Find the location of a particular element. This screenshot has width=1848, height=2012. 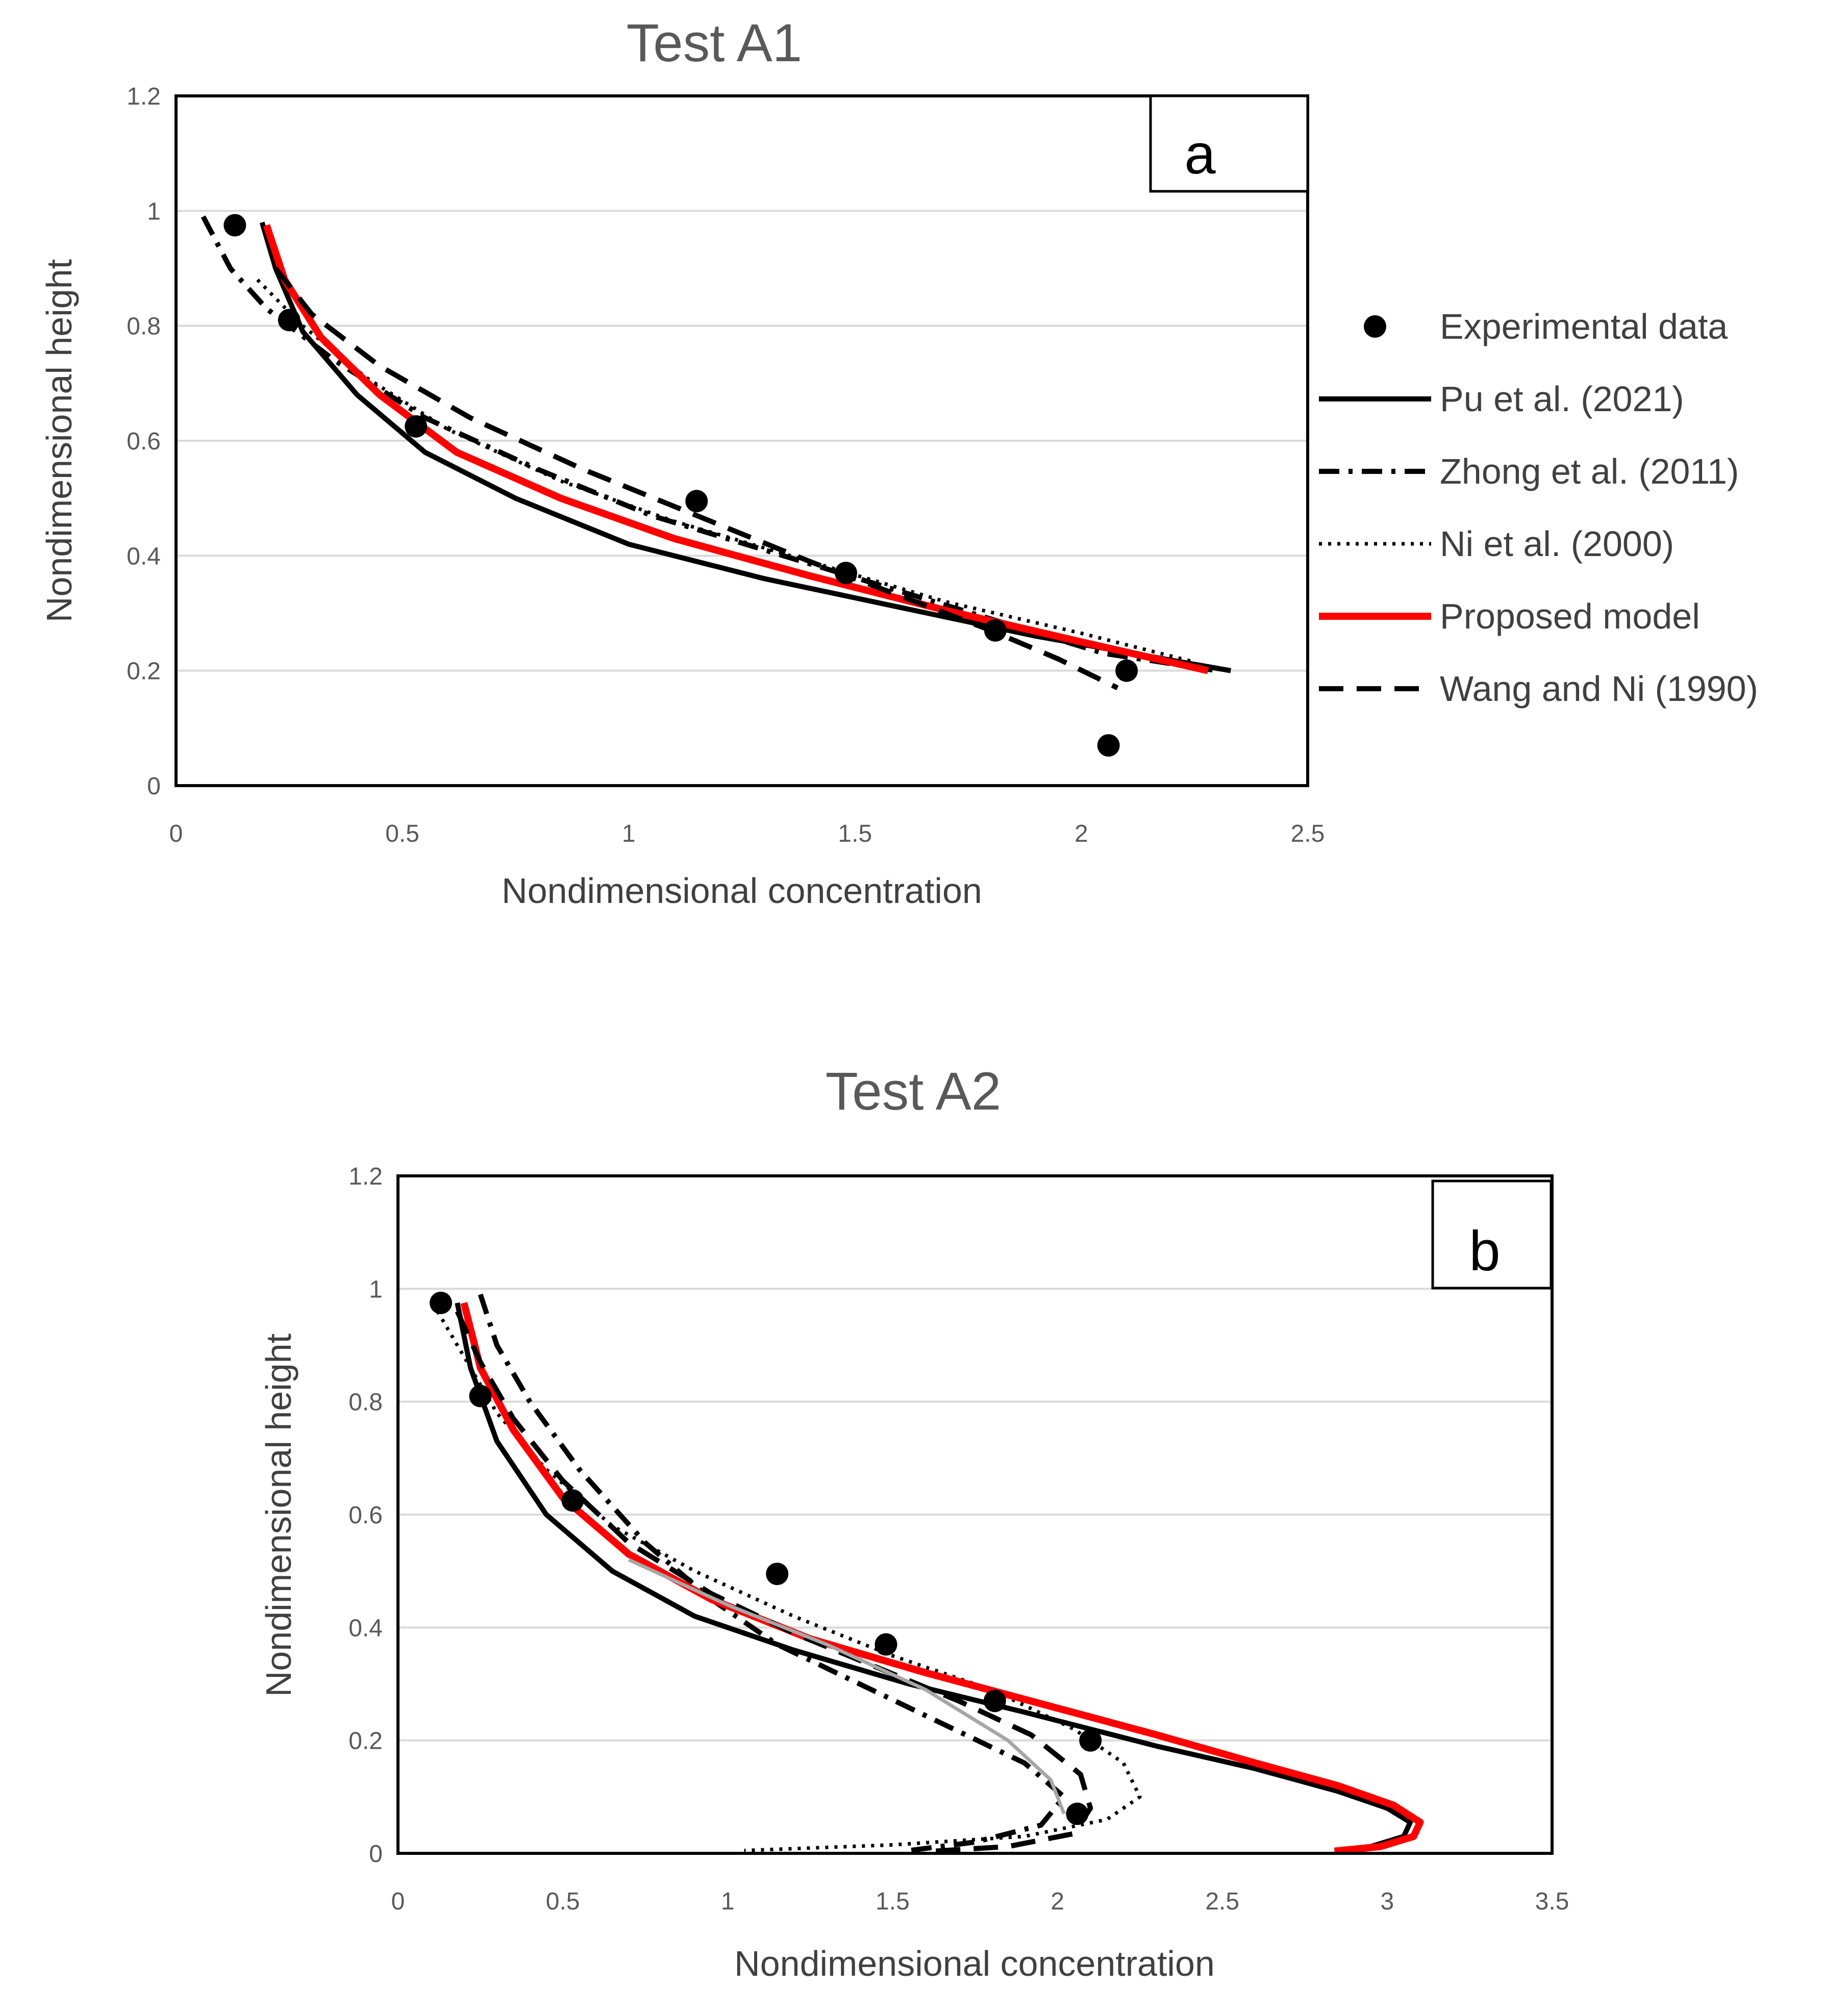

series-lines is located at coordinates (930, 1574).